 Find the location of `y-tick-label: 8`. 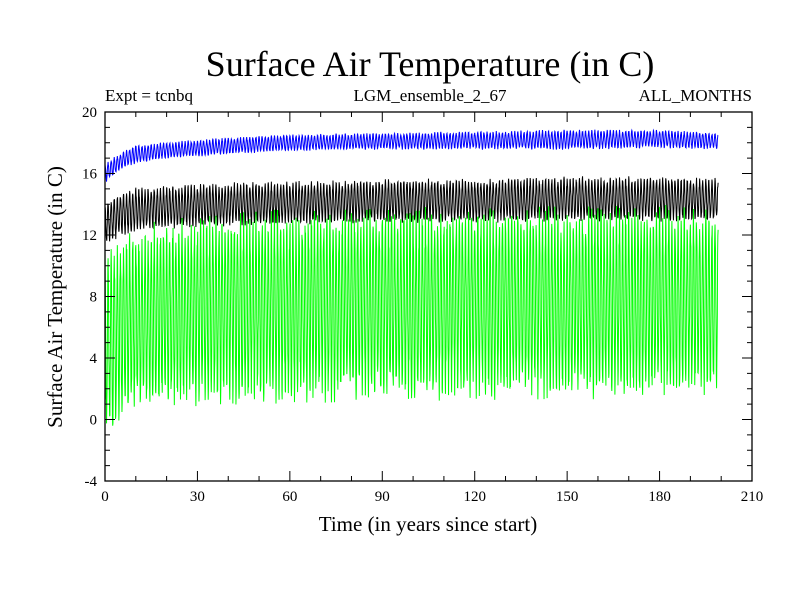

y-tick-label: 8 is located at coordinates (94, 298).